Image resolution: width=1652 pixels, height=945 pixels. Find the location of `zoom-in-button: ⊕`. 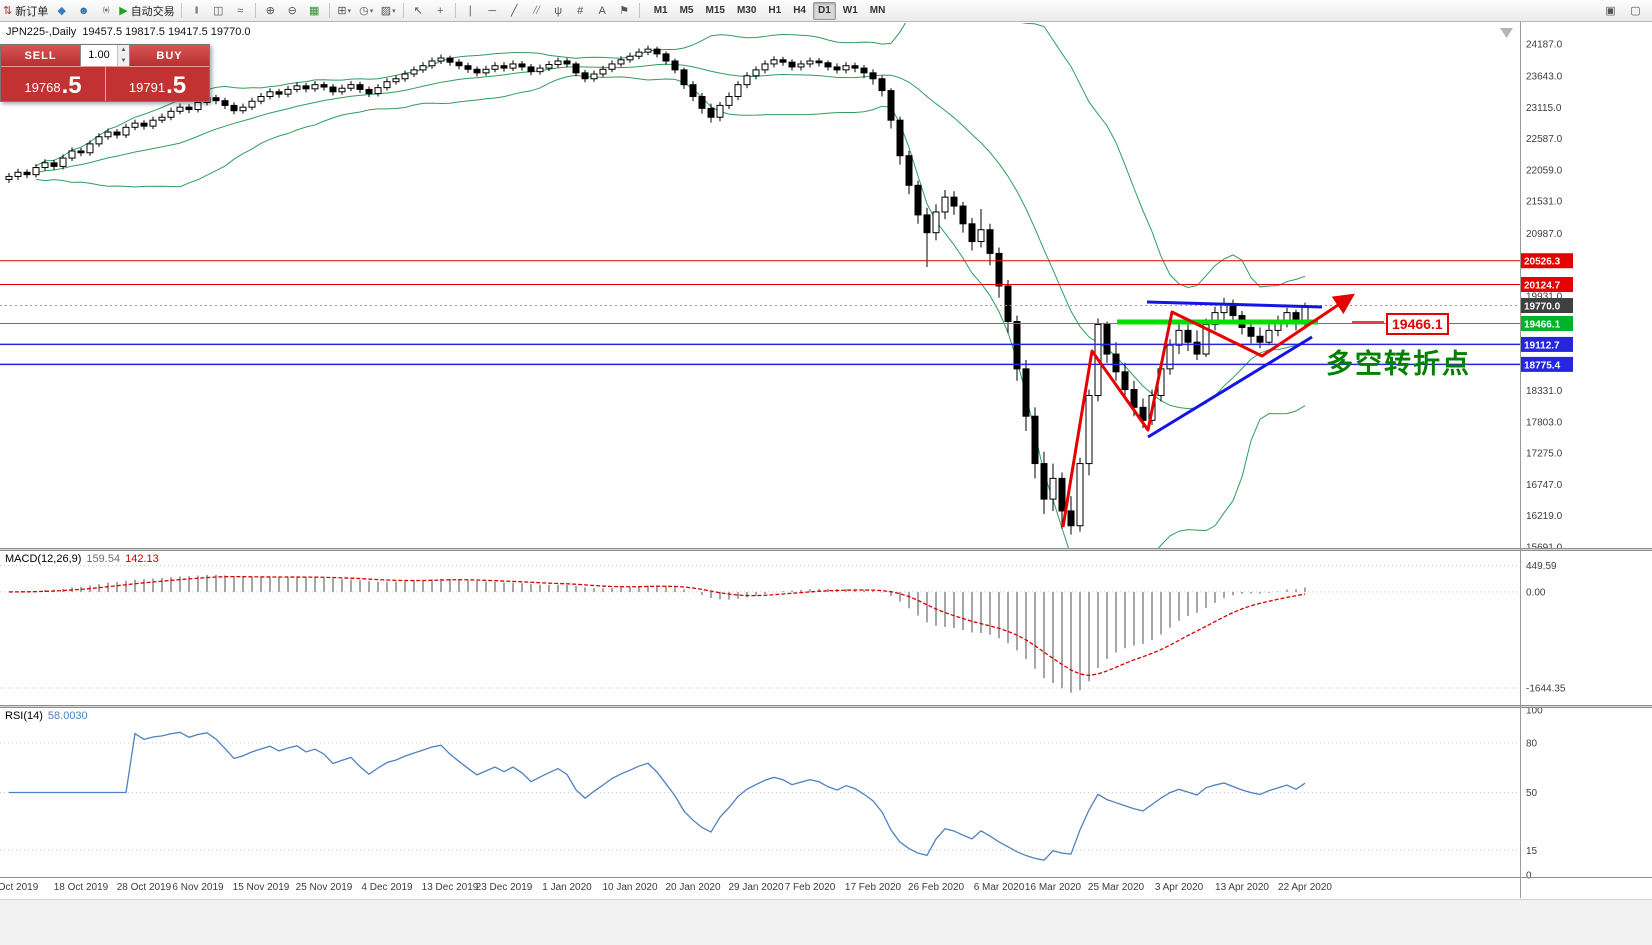

zoom-in-button: ⊕ is located at coordinates (270, 11).